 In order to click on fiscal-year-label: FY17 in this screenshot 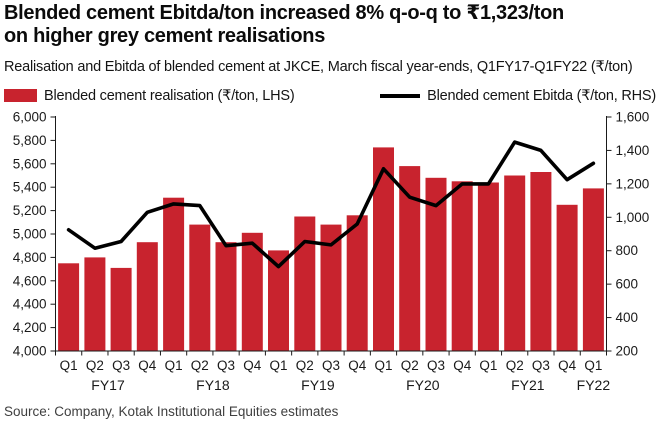, I will do `click(108, 385)`.